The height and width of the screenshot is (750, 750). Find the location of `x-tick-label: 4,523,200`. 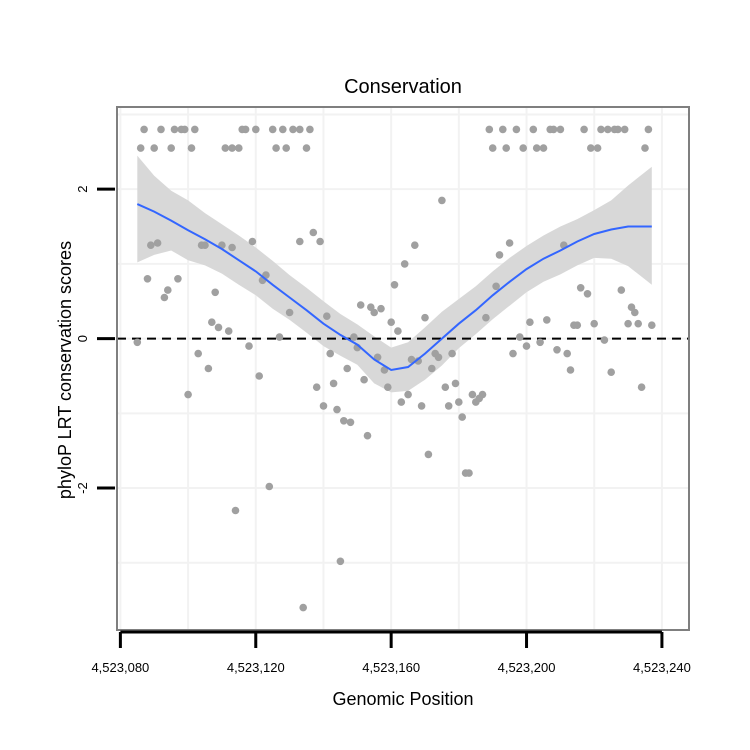

x-tick-label: 4,523,200 is located at coordinates (527, 667).